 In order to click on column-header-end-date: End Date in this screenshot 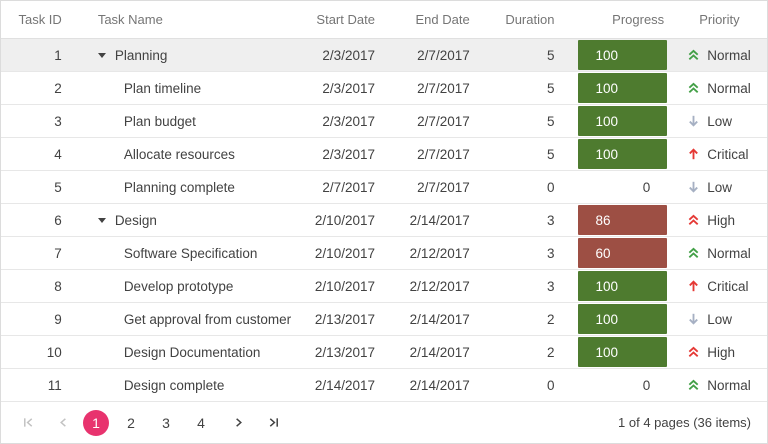, I will do `click(442, 19)`.